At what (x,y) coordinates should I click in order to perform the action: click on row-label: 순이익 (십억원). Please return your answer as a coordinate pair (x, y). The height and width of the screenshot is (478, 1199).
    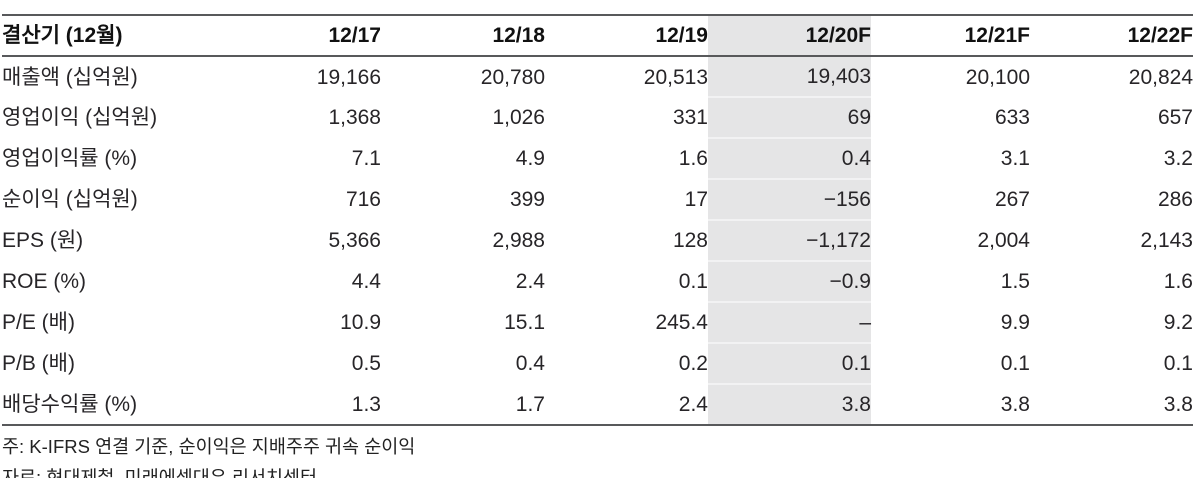
    Looking at the image, I should click on (70, 199).